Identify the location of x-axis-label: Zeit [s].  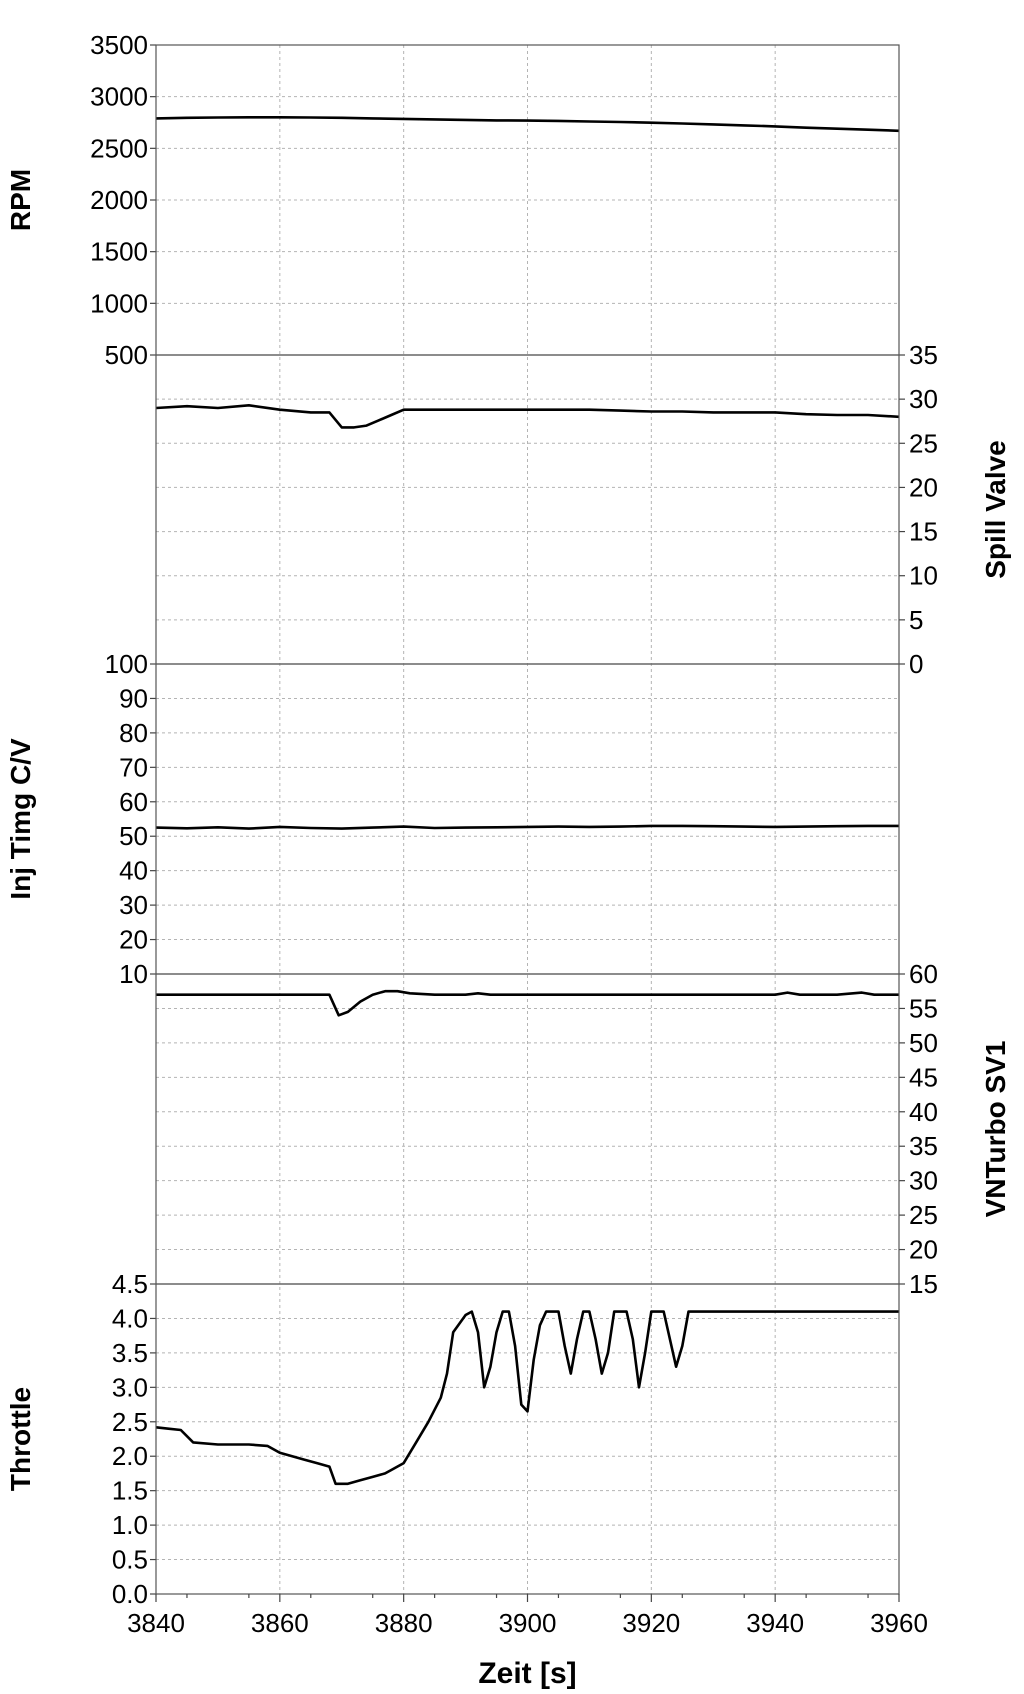
(527, 1673).